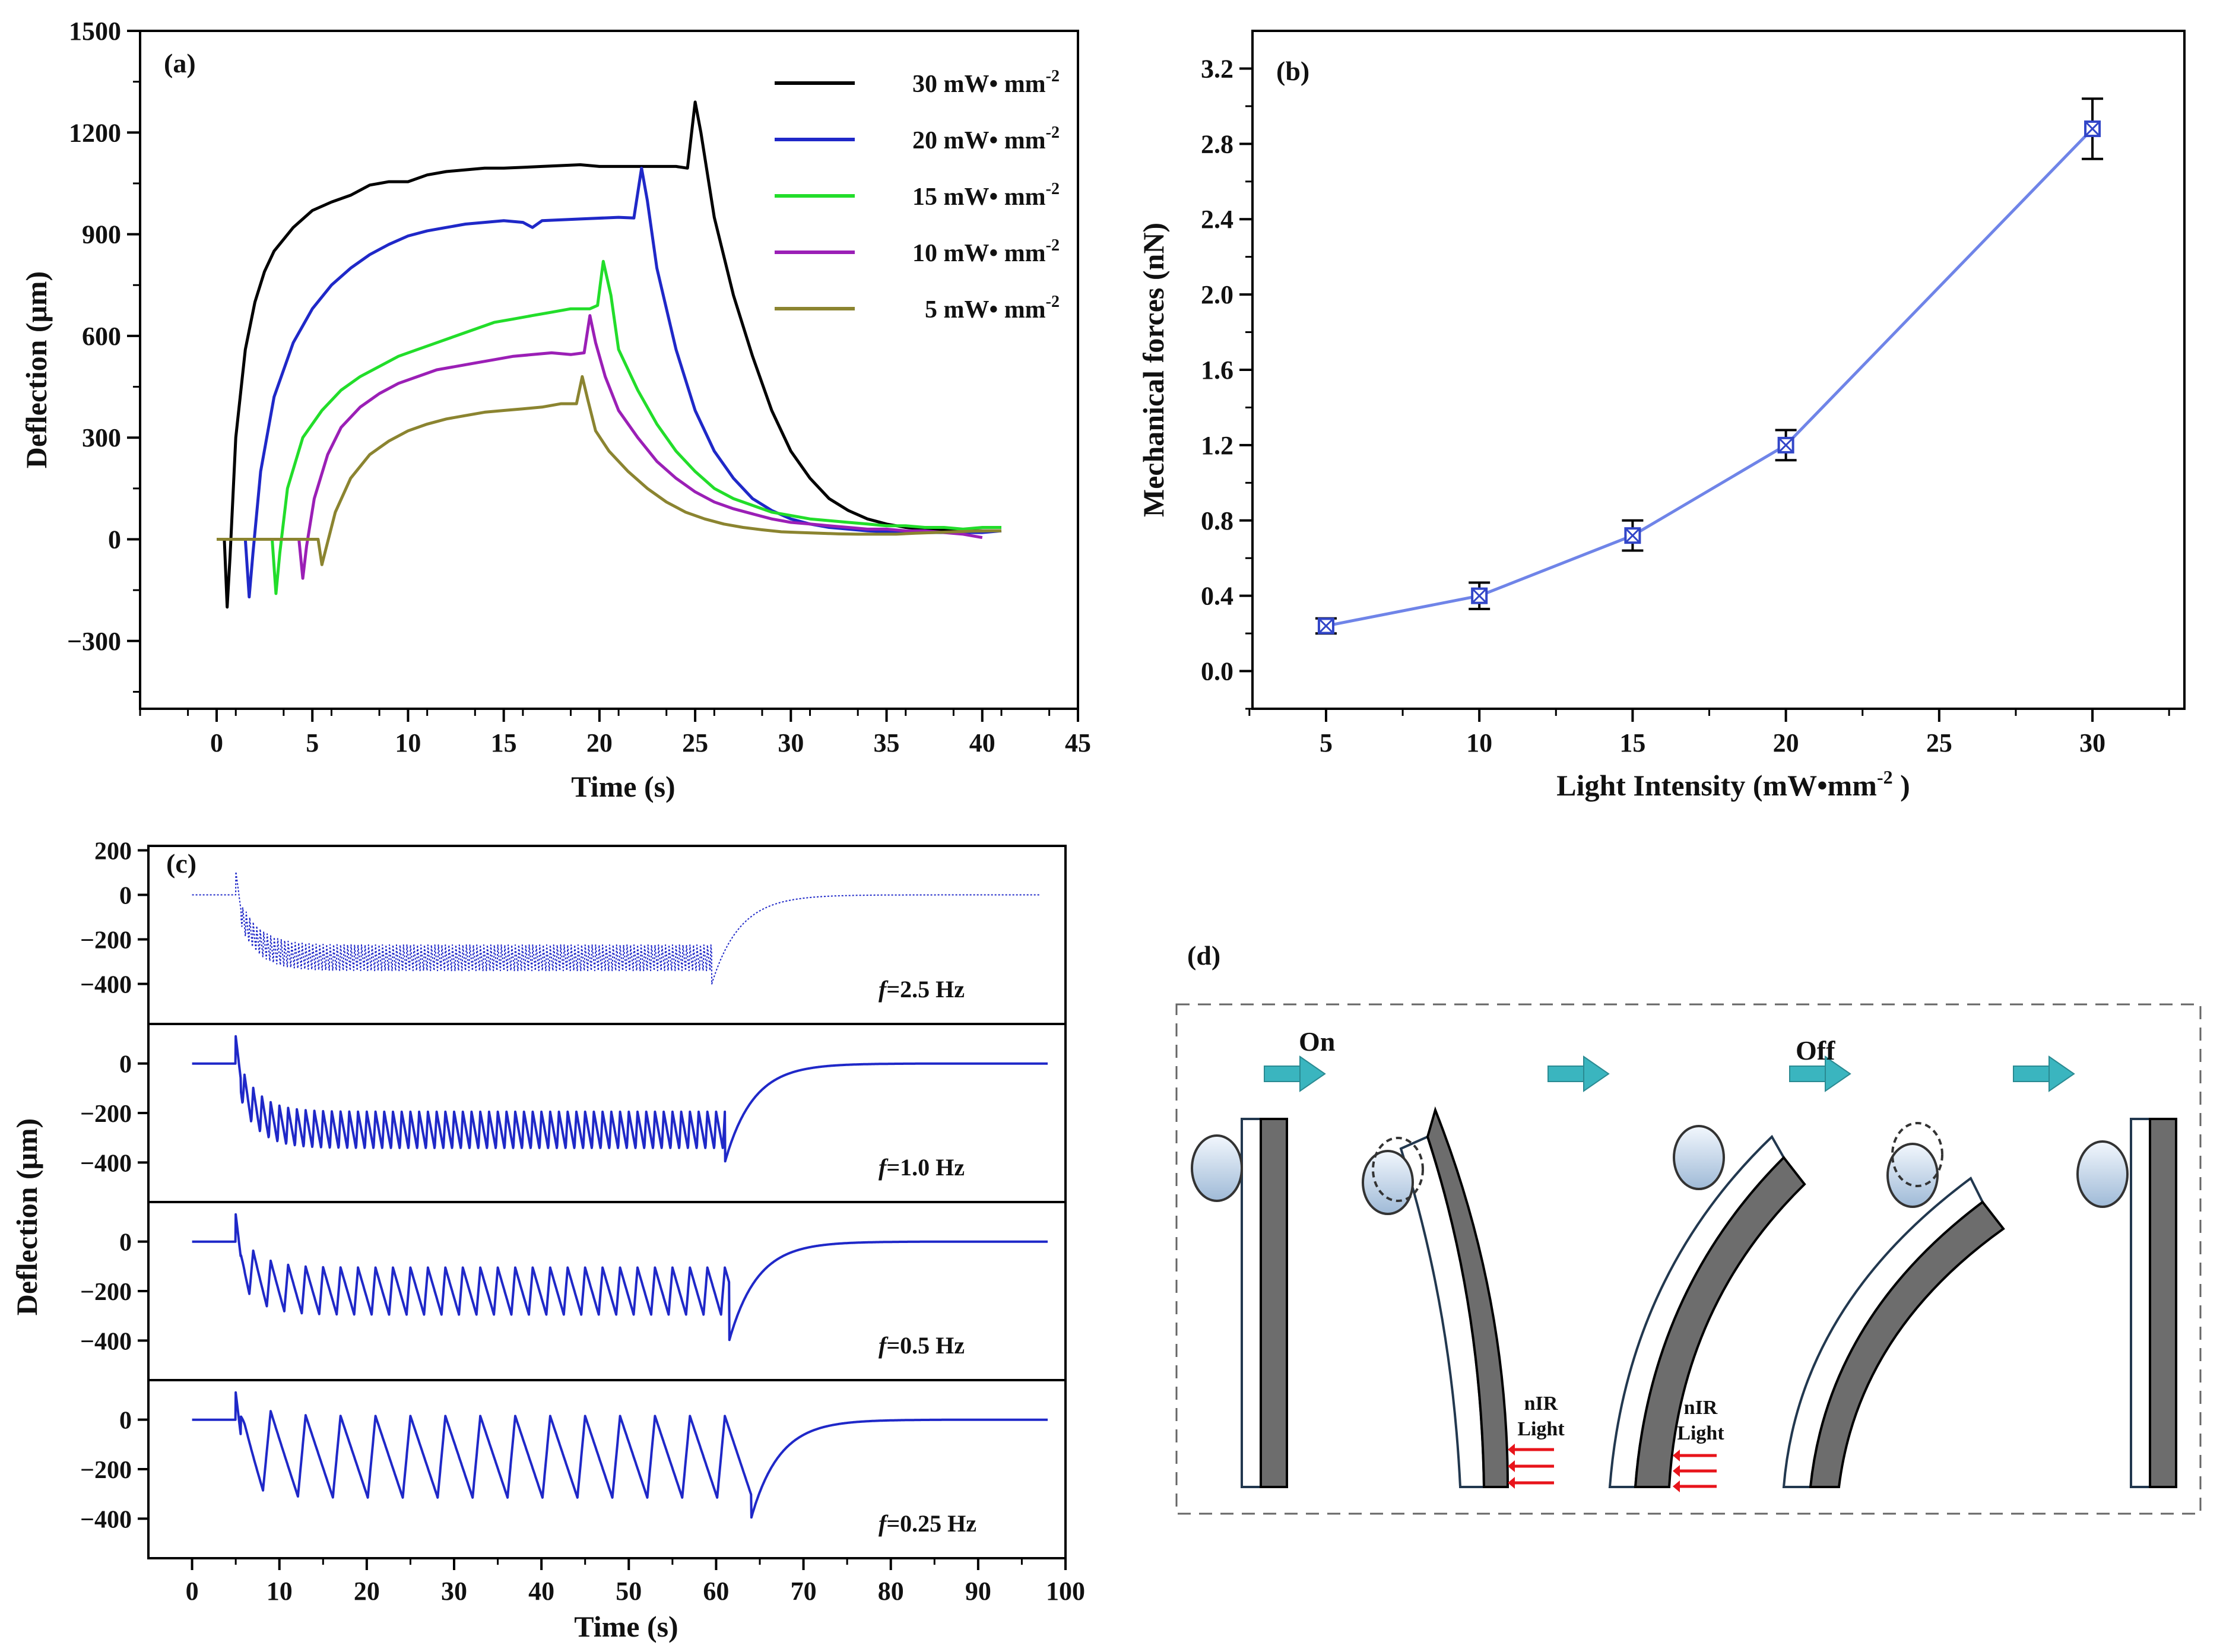  I want to click on panel-b-xlabel: Light Intensity (mW•mm-2 ), so click(1733, 784).